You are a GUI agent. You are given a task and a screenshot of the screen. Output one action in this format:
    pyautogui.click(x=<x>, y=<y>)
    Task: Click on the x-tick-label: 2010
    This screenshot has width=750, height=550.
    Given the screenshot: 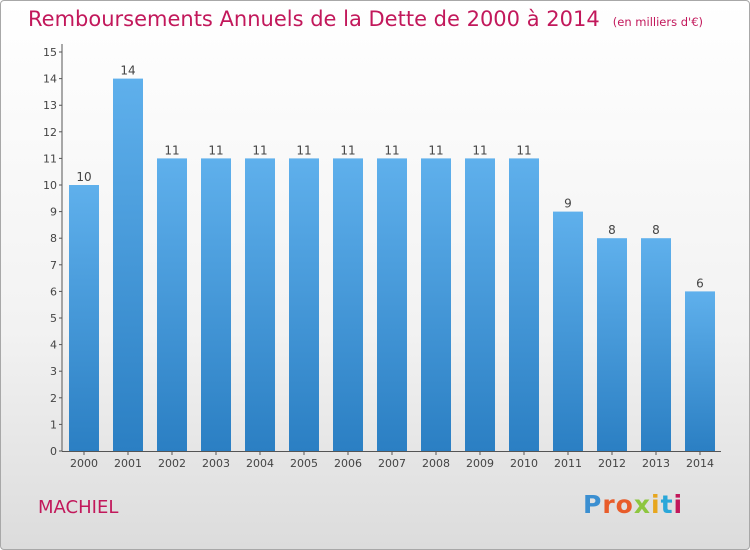 What is the action you would take?
    pyautogui.click(x=524, y=463)
    